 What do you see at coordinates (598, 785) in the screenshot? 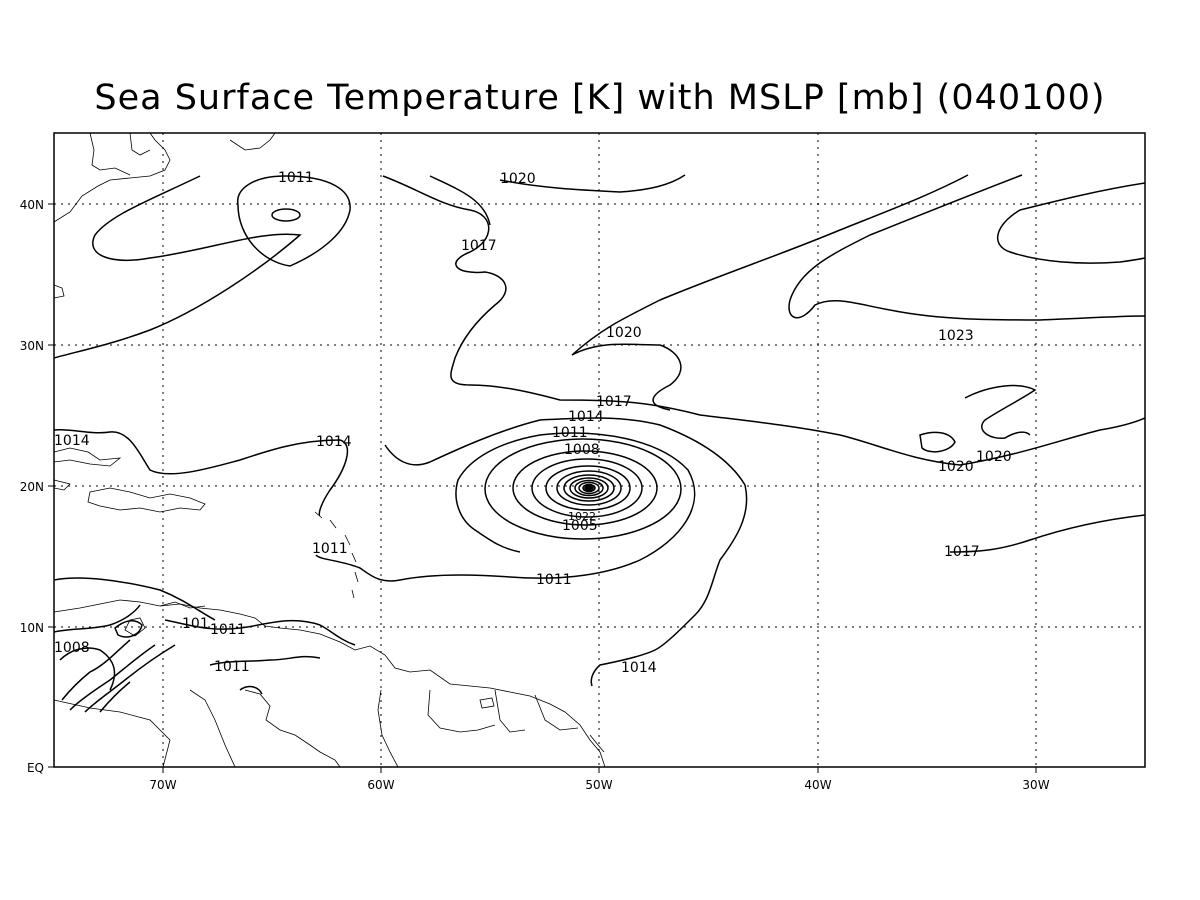
I see `lon-tick-label: 50W` at bounding box center [598, 785].